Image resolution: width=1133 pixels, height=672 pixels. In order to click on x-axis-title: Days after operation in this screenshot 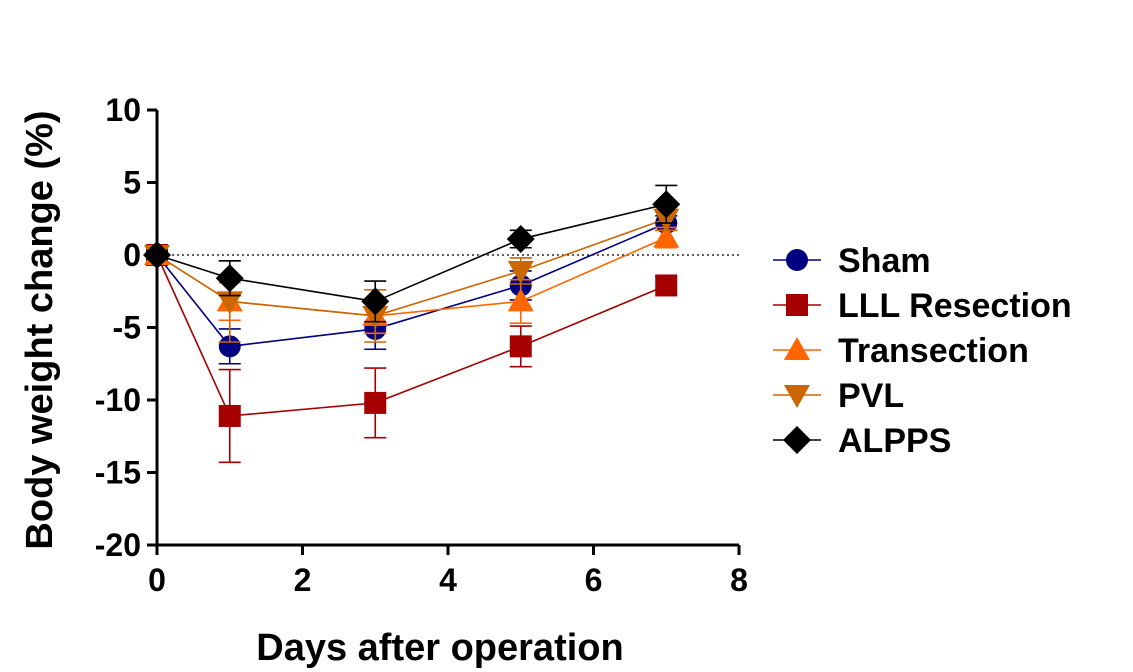, I will do `click(439, 648)`.